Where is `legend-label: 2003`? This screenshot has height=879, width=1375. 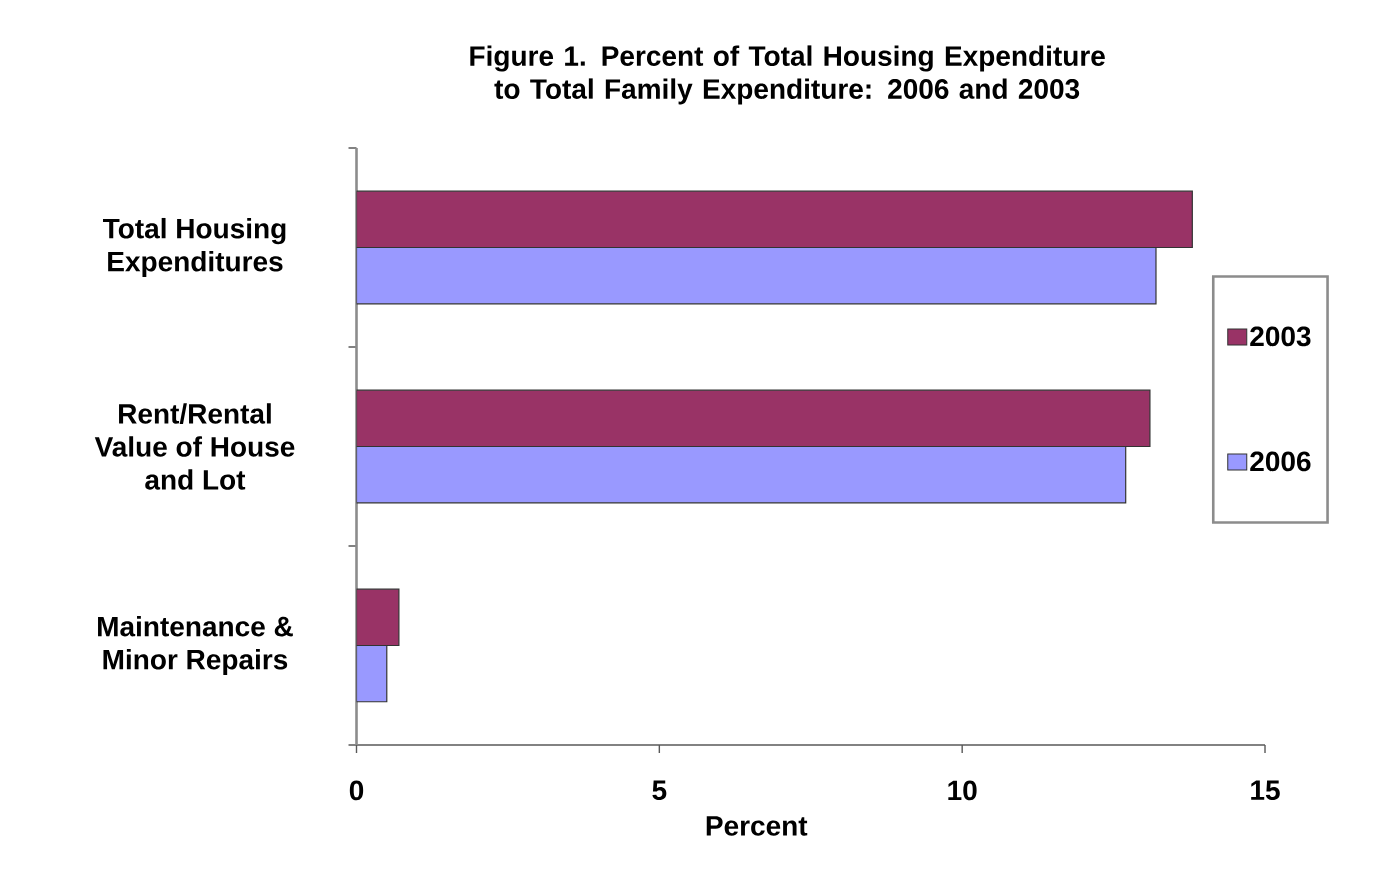 legend-label: 2003 is located at coordinates (1280, 336).